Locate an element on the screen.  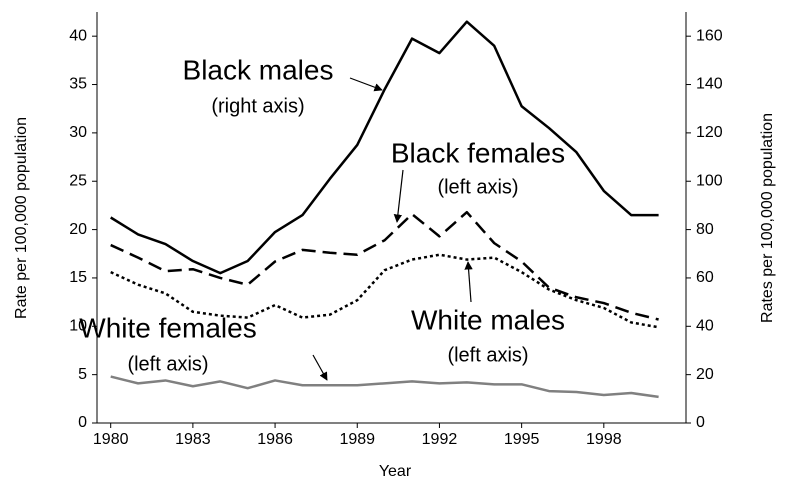
annotation: Black males is located at coordinates (258, 69).